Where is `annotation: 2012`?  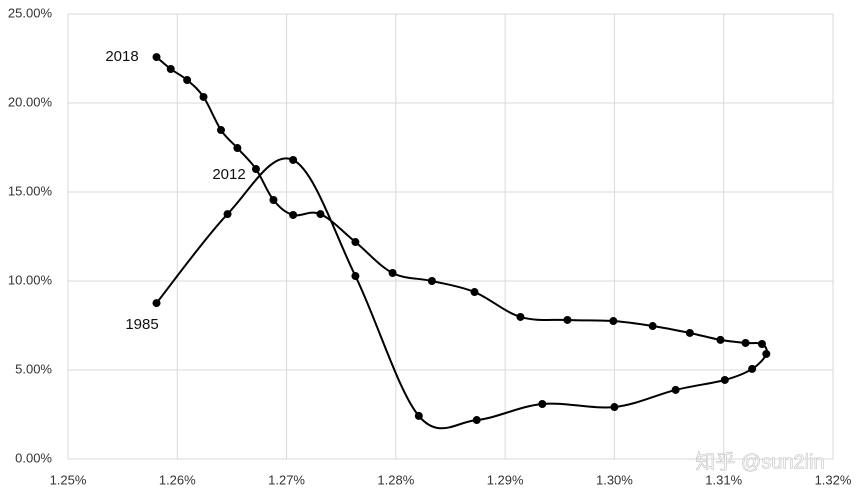
annotation: 2012 is located at coordinates (228, 174).